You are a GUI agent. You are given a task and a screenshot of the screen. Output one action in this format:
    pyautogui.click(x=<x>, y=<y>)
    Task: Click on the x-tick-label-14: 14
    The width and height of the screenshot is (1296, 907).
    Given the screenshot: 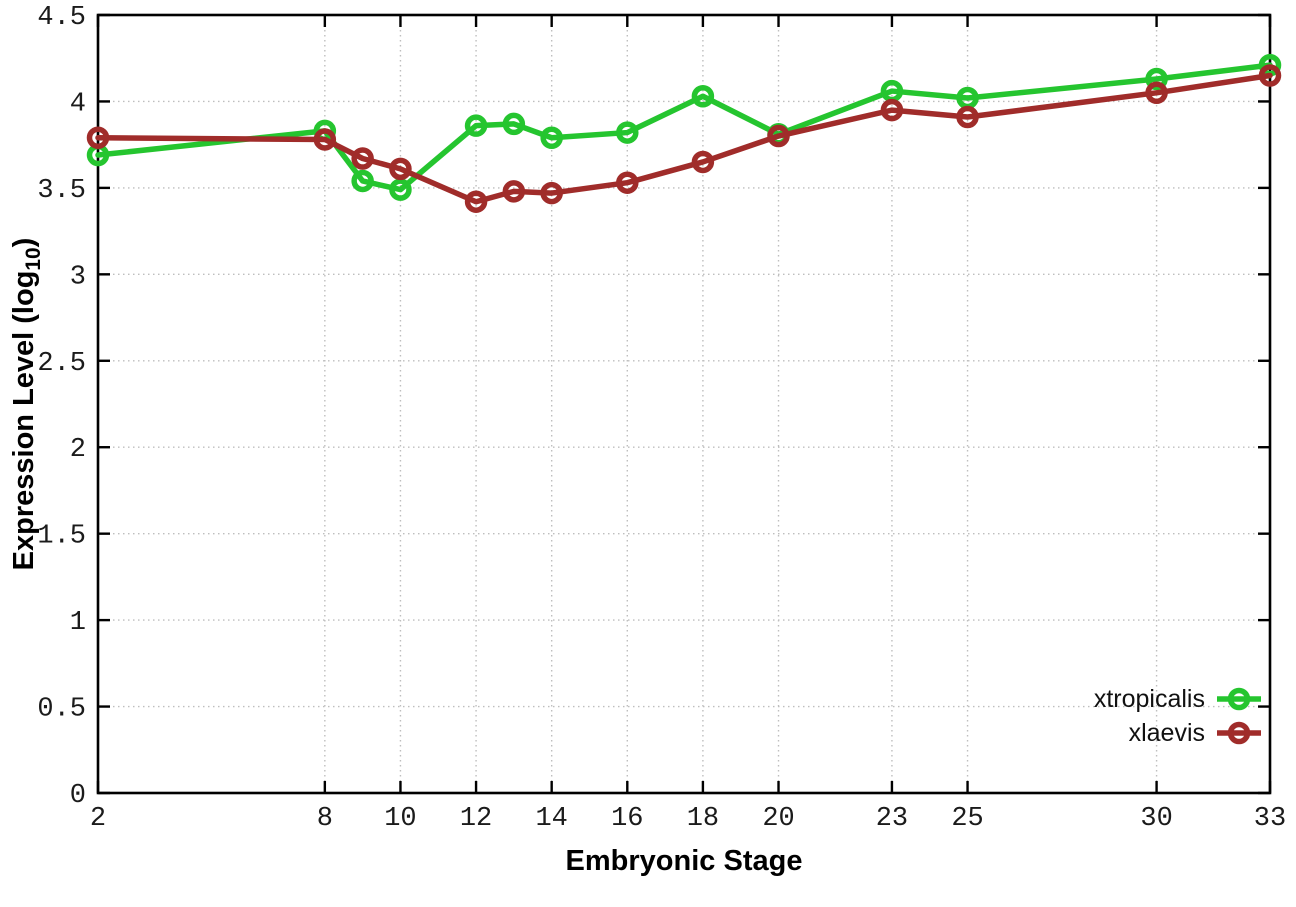 What is the action you would take?
    pyautogui.click(x=551, y=819)
    